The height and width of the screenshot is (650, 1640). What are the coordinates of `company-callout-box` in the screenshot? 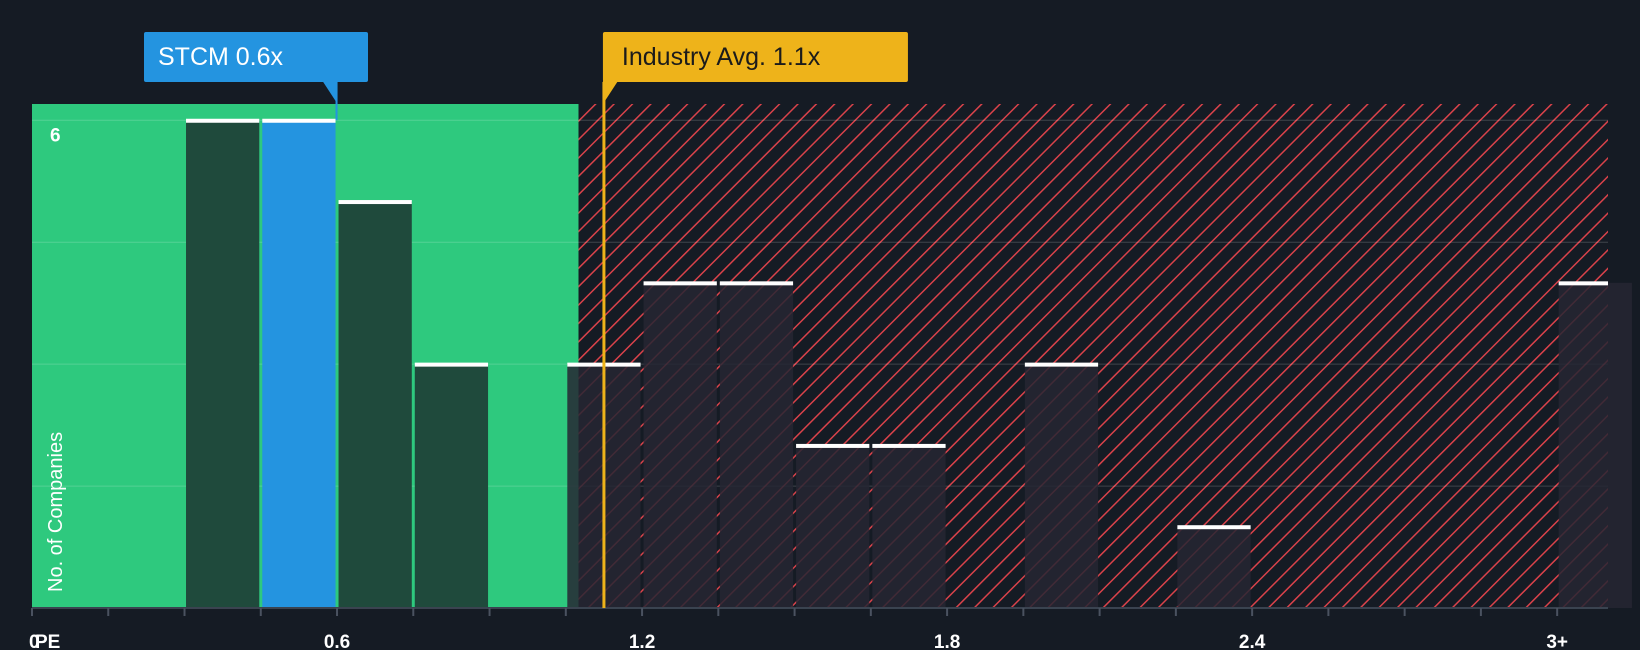 It's located at (256, 57).